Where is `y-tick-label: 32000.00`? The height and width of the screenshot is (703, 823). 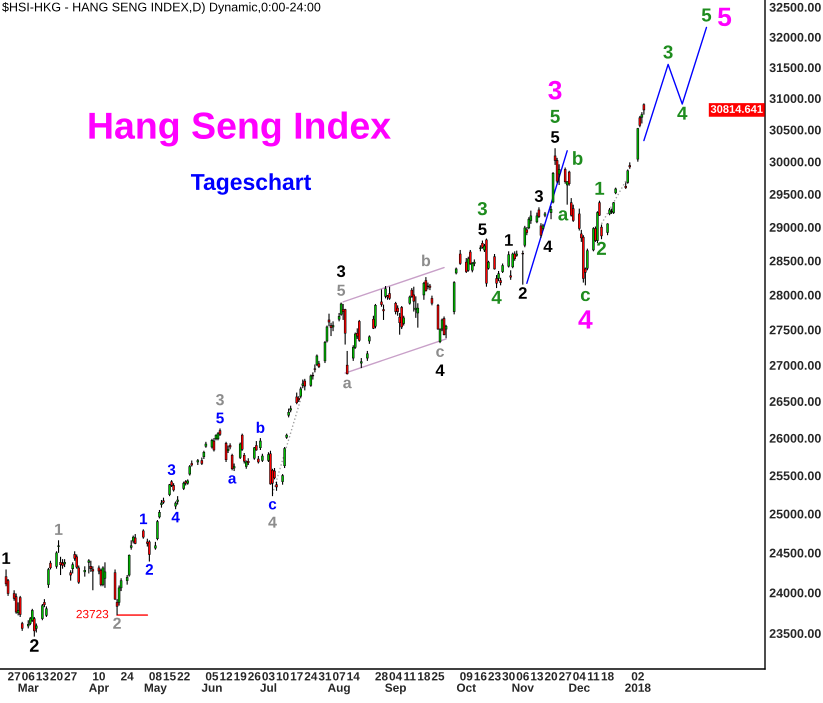 y-tick-label: 32000.00 is located at coordinates (795, 37).